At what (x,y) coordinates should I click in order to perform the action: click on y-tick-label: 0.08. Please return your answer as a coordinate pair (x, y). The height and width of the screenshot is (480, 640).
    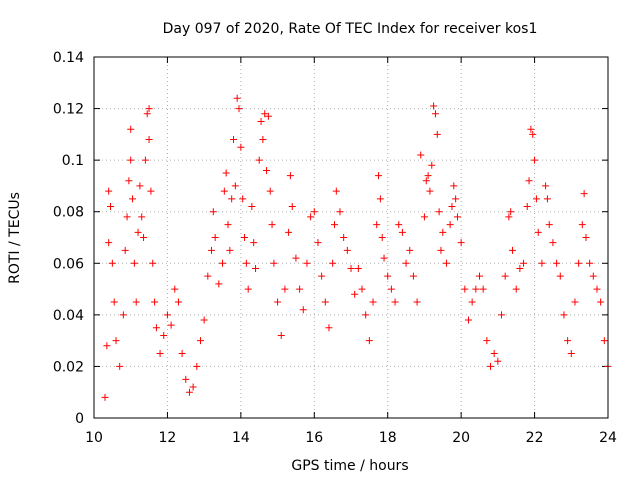
    Looking at the image, I should click on (68, 213).